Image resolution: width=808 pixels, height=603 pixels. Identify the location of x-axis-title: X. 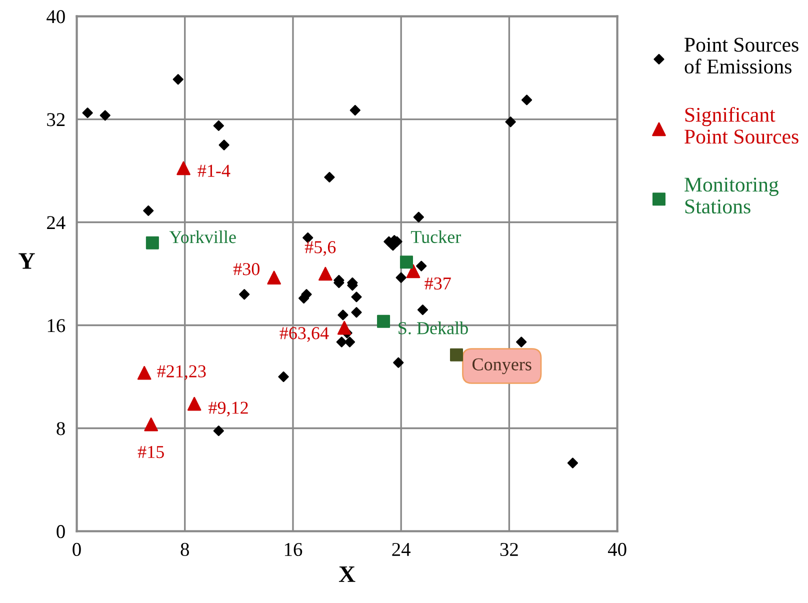
(347, 574).